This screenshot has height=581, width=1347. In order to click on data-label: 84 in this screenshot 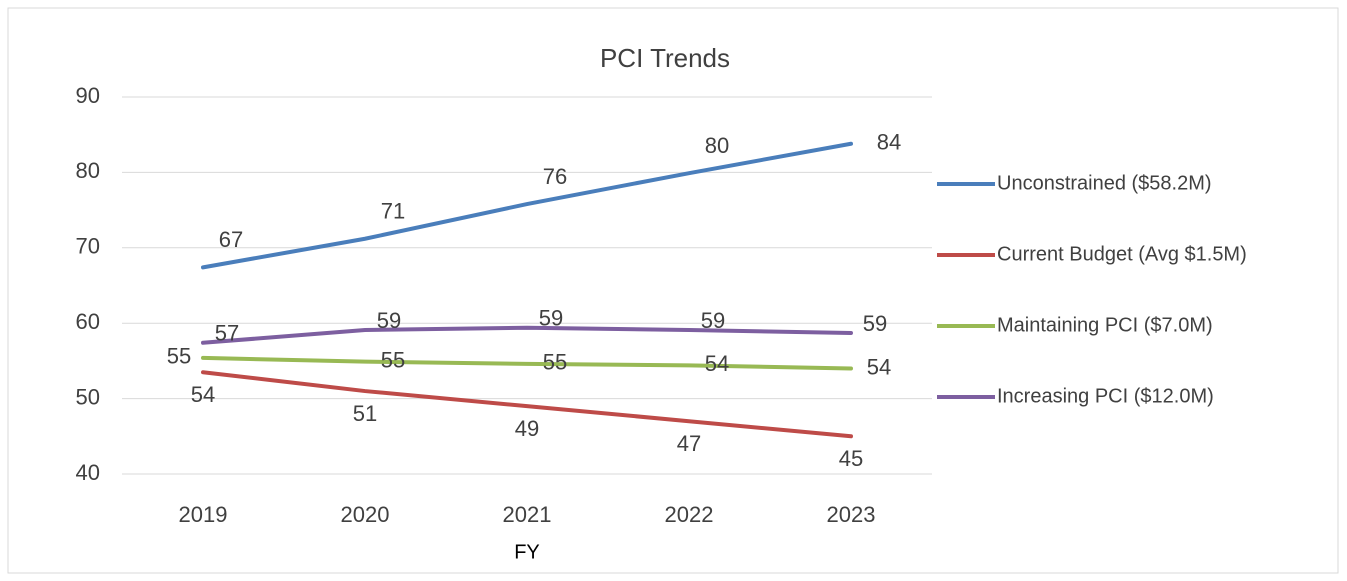, I will do `click(889, 142)`.